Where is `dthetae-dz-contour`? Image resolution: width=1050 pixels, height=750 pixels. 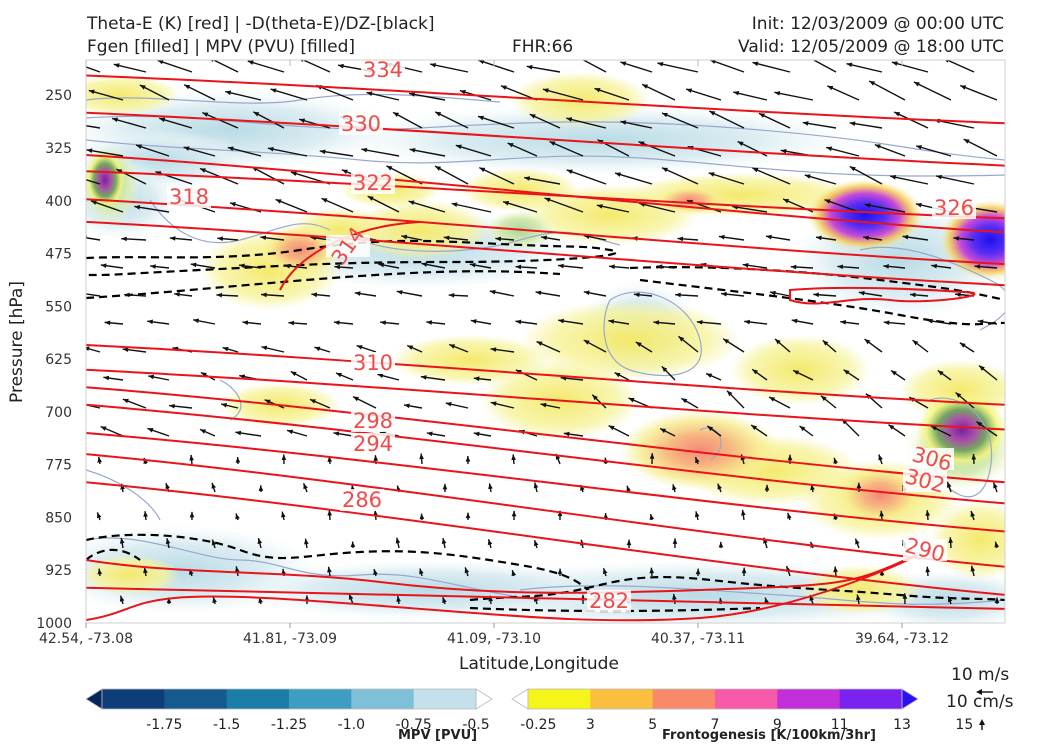
dthetae-dz-contour is located at coordinates (323, 285).